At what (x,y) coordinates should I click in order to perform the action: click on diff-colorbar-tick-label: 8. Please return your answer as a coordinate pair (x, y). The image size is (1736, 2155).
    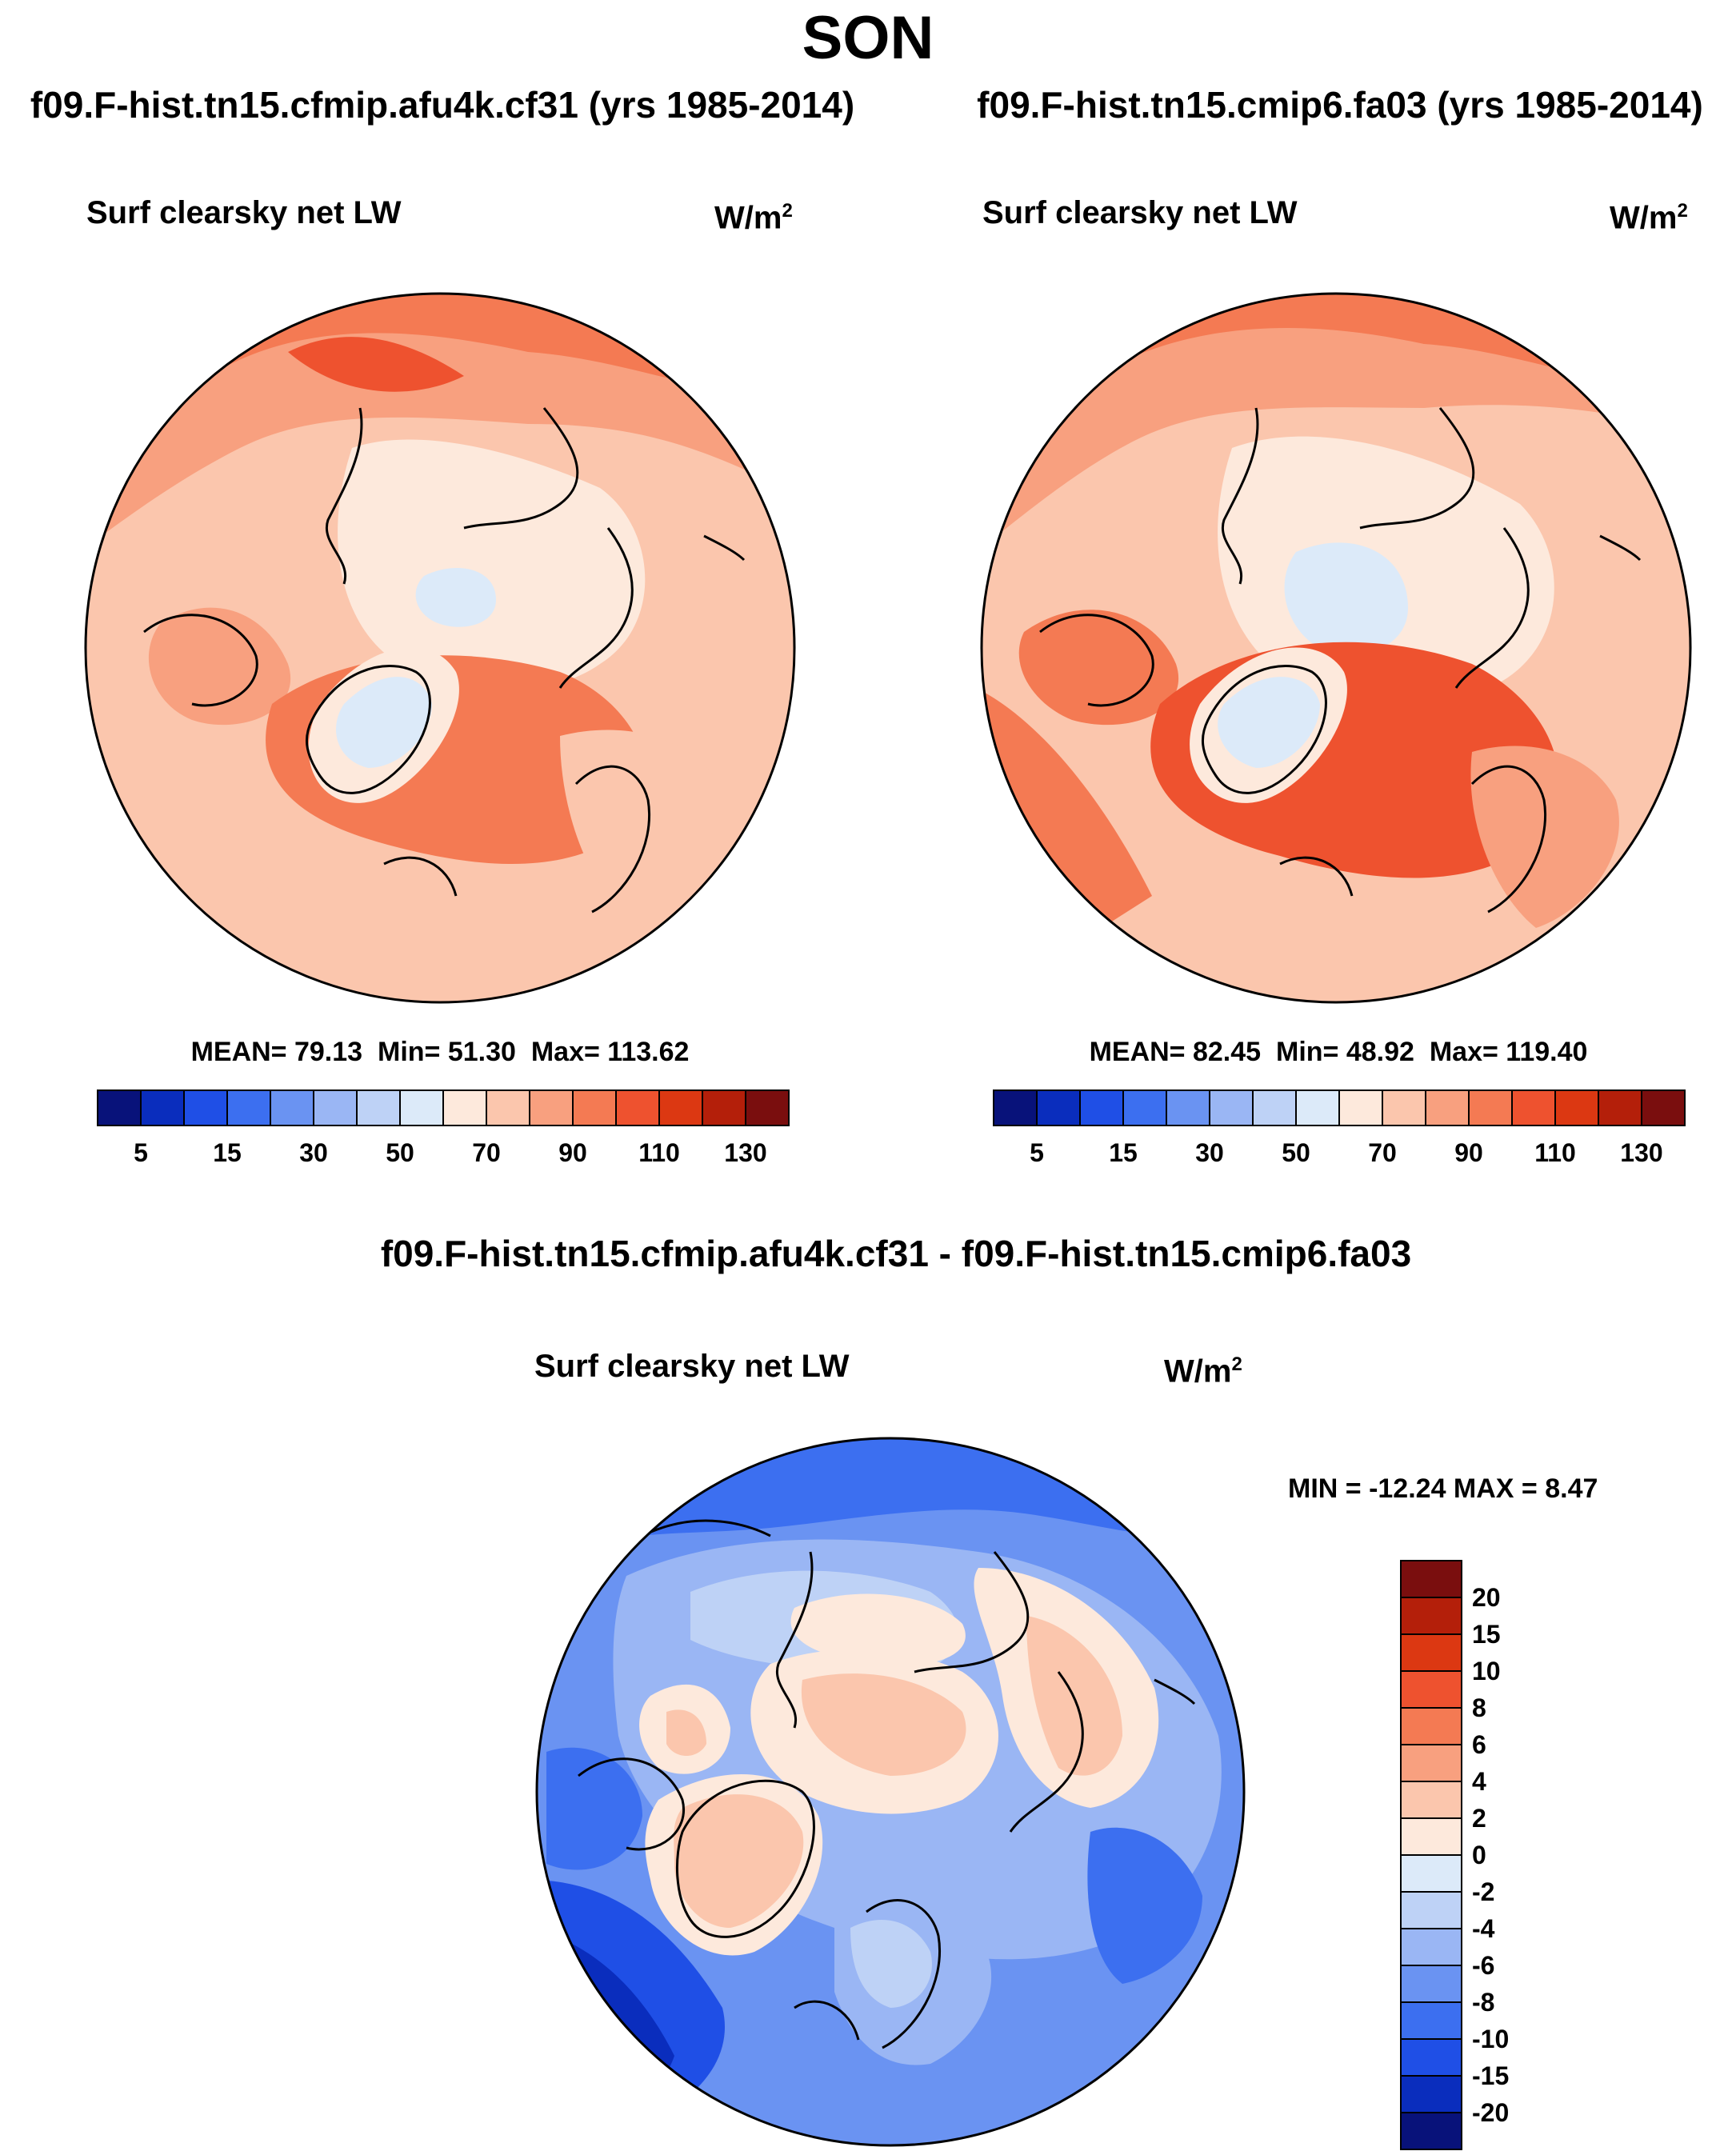
    Looking at the image, I should click on (1479, 1707).